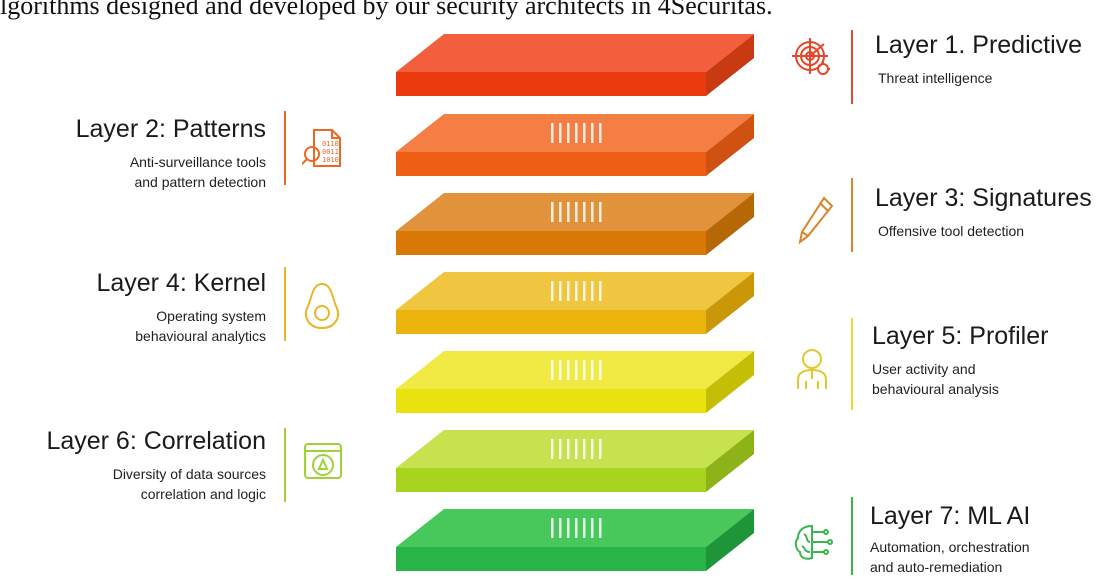 This screenshot has width=1116, height=578. Describe the element at coordinates (330, 152) in the screenshot. I see `svg-text: 0011` at that location.